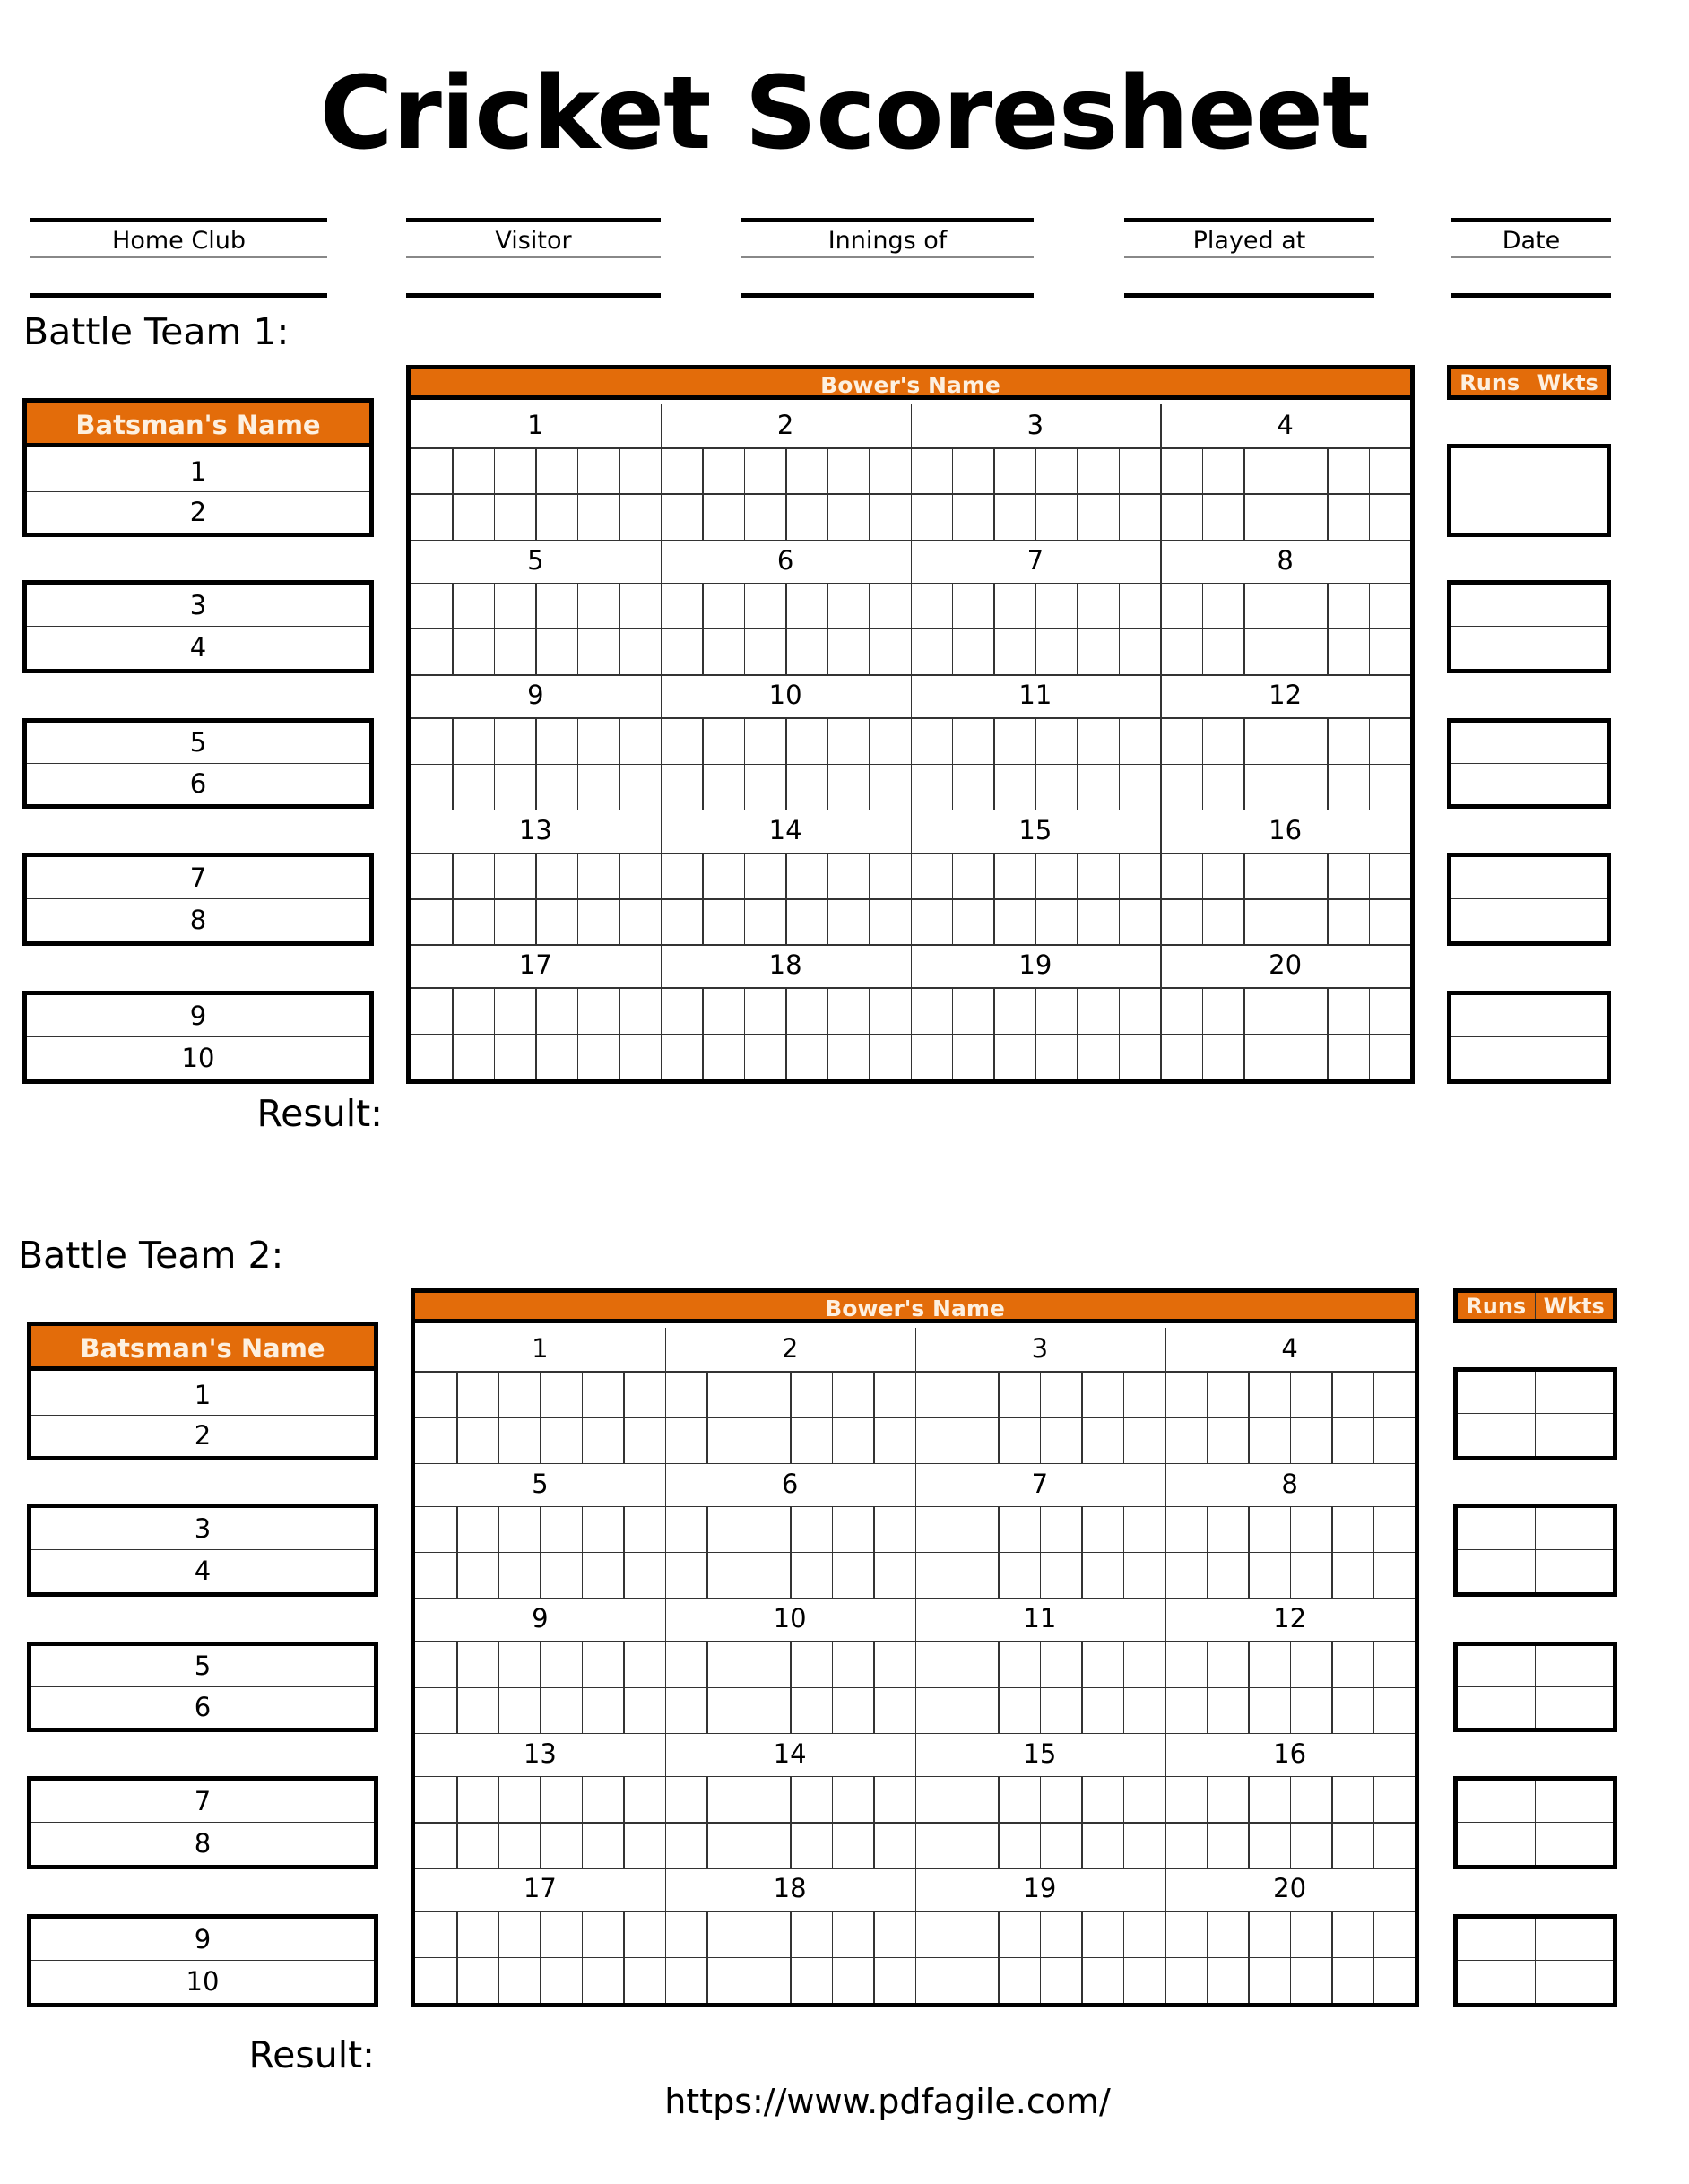 This screenshot has width=1689, height=2184. I want to click on bowler-name-header: Bower's Name, so click(915, 1308).